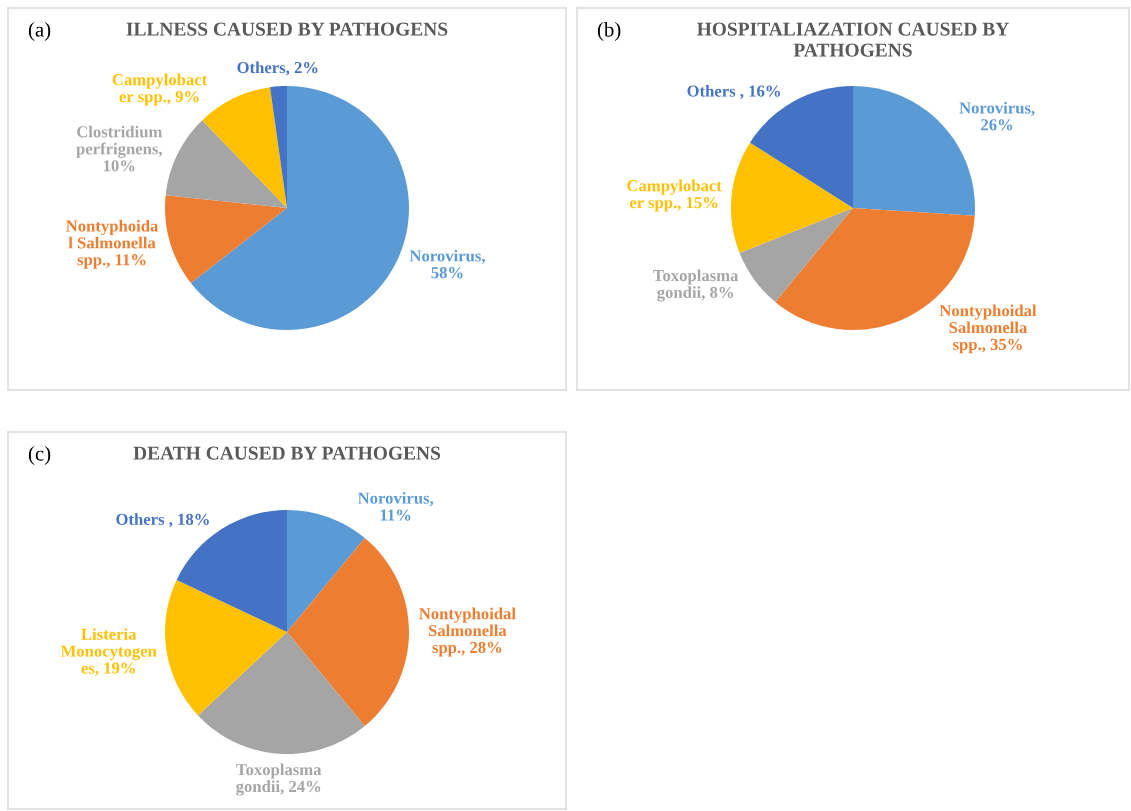  I want to click on slice-label: Norovirus, 11%, so click(395, 506).